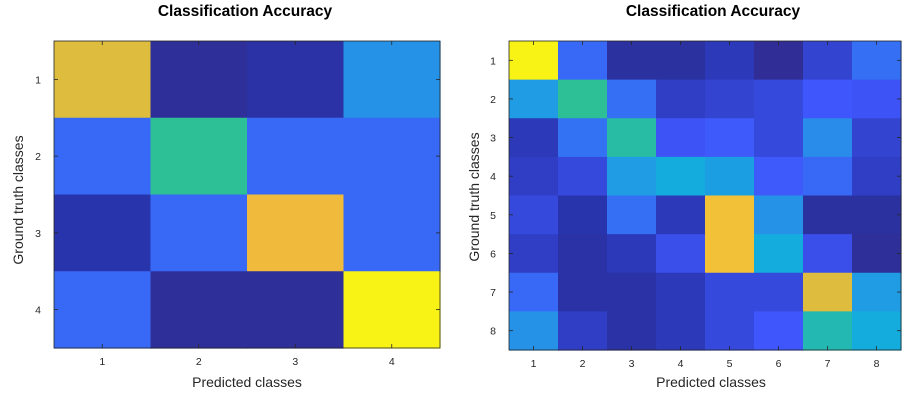  Describe the element at coordinates (199, 362) in the screenshot. I see `left-x-tick-label-2: 2` at that location.